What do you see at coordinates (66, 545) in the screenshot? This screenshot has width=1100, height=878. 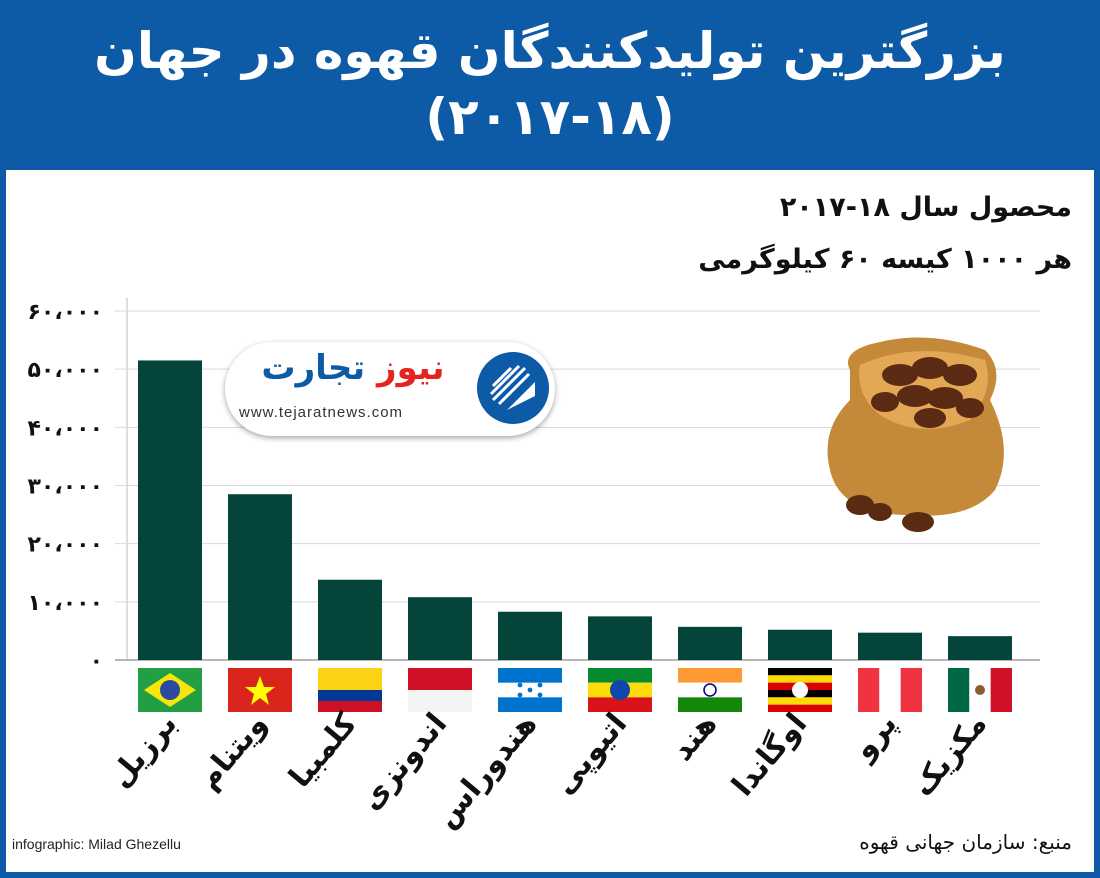 I see `y-tick-label: ۲۰،۰۰۰` at bounding box center [66, 545].